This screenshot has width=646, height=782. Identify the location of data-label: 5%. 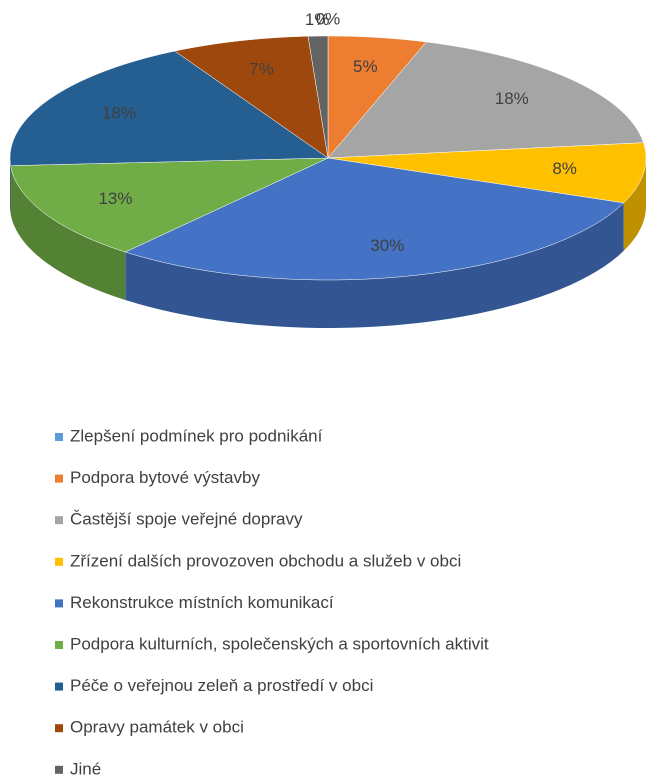
(365, 66).